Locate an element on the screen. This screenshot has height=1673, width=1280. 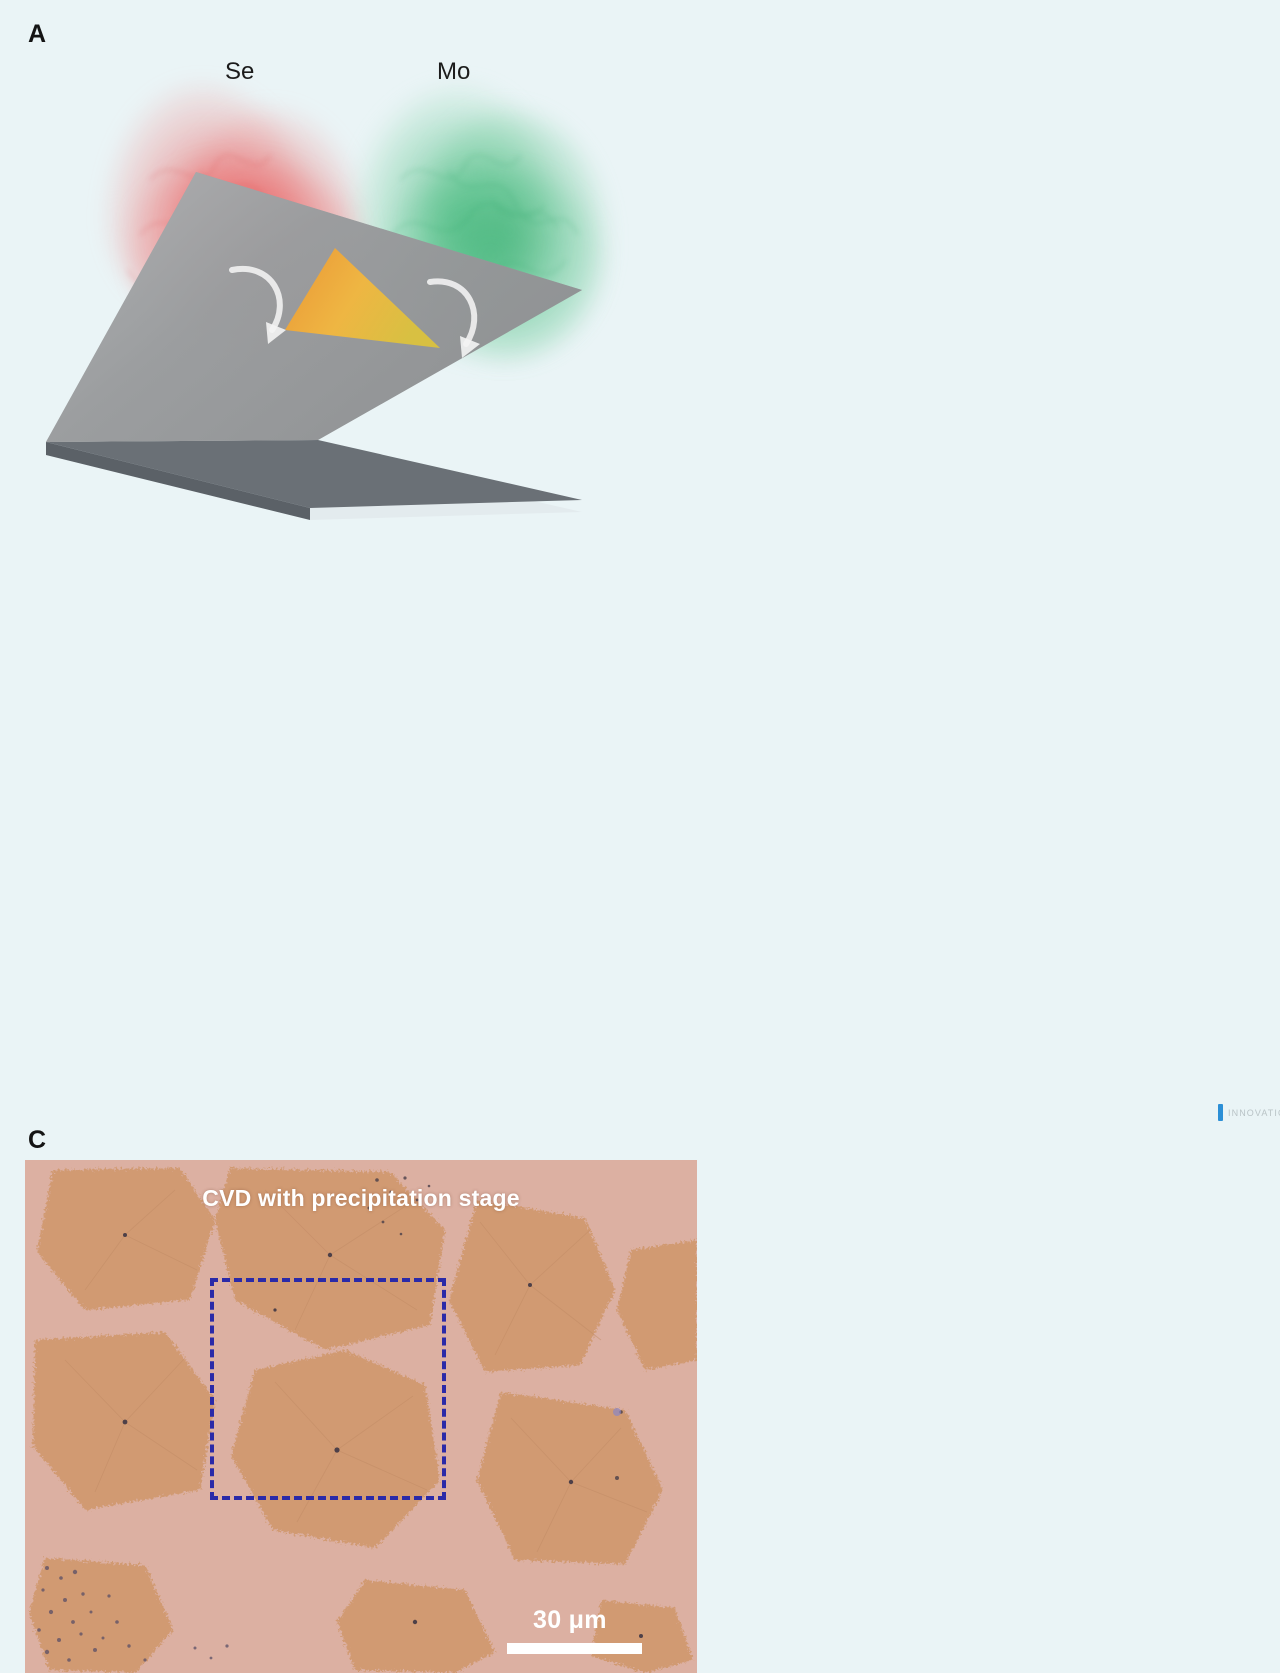
watermark-label: INNOVATION is located at coordinates (1254, 1112).